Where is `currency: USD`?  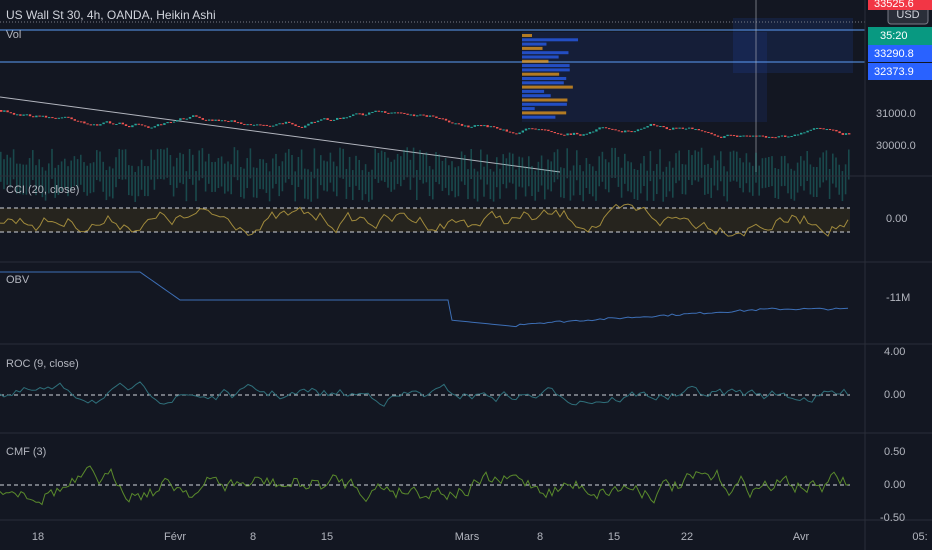
currency: USD is located at coordinates (907, 15).